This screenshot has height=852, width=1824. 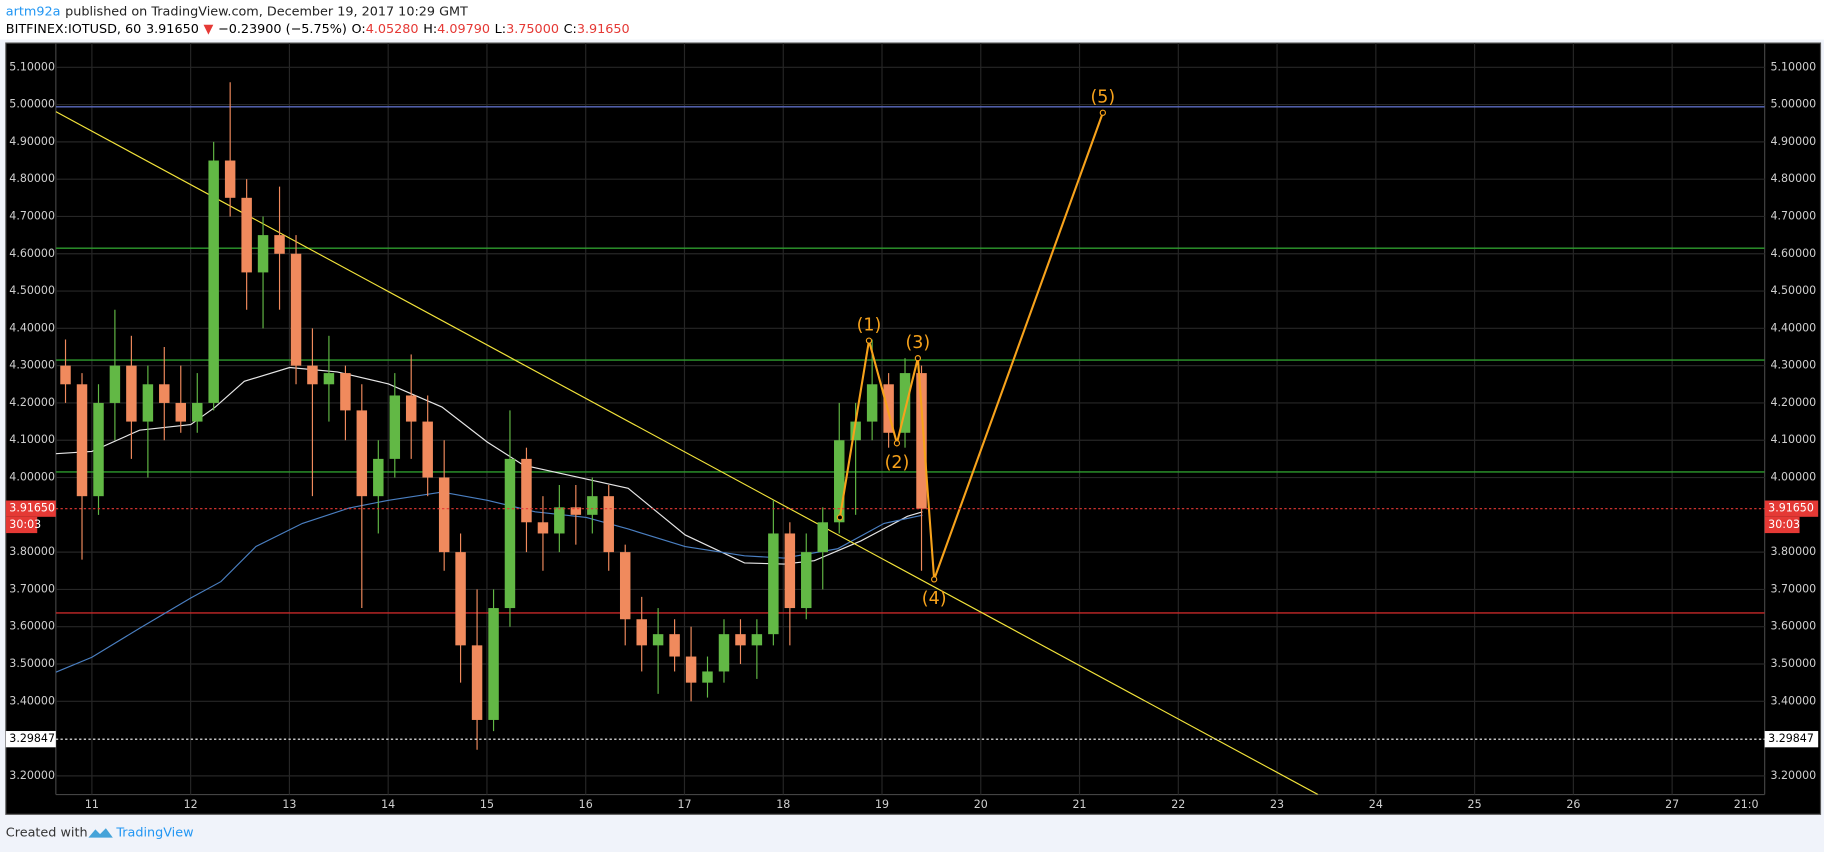 What do you see at coordinates (918, 343) in the screenshot?
I see `wave-label: (3)` at bounding box center [918, 343].